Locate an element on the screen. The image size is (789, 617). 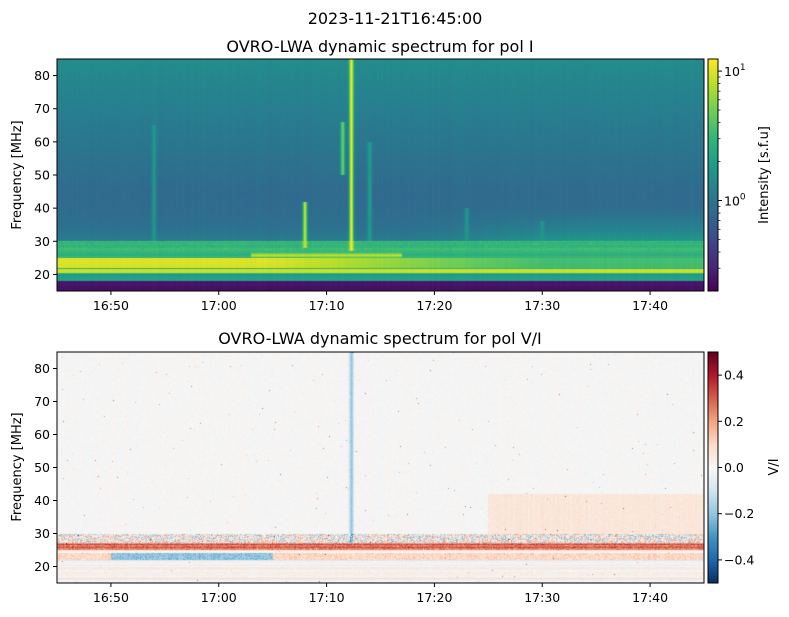
colorbar-tick-label: 0.2 is located at coordinates (734, 421).